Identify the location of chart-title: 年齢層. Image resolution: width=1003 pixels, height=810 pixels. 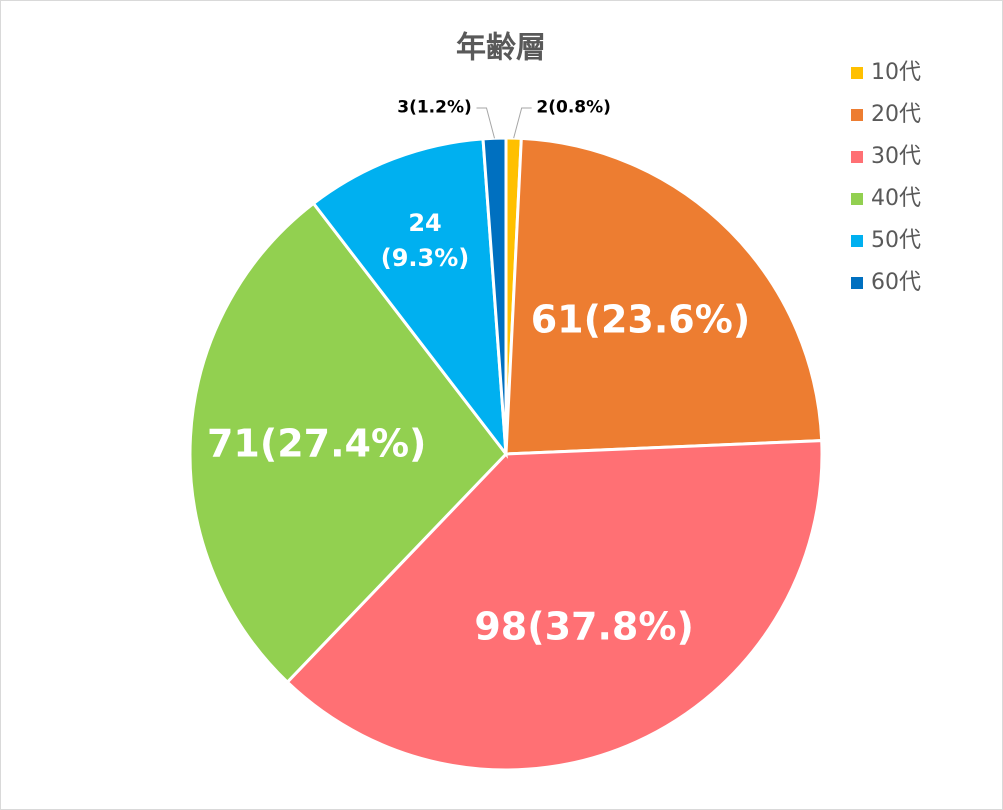
(501, 48).